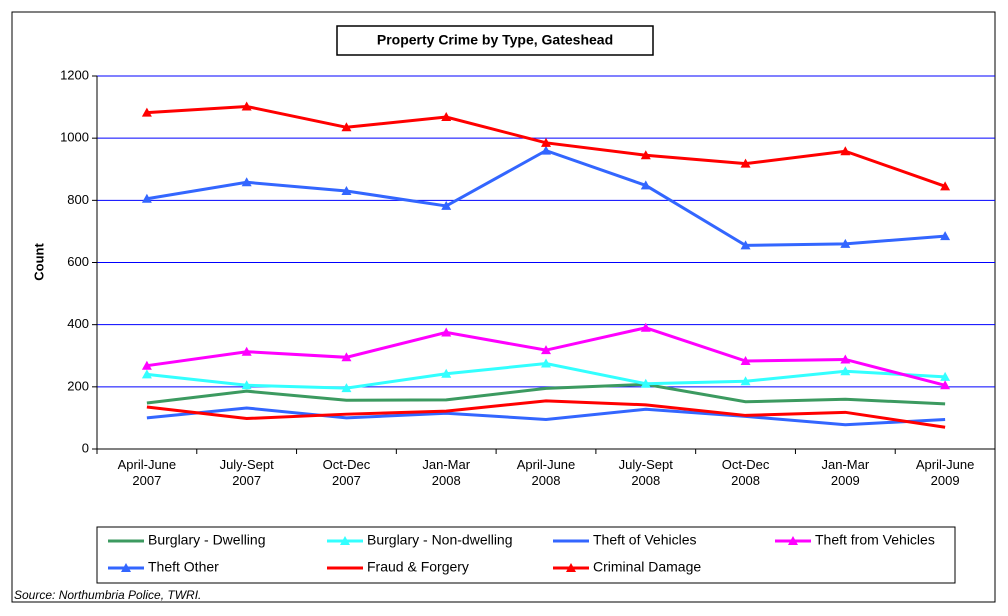  Describe the element at coordinates (347, 472) in the screenshot. I see `x-tick-label: Oct-Dec 2007` at that location.